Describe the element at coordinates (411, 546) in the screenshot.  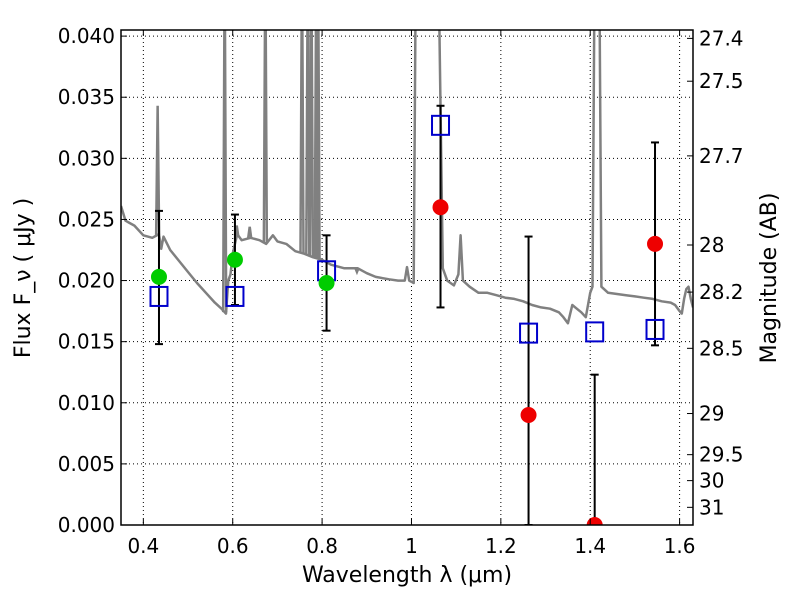
I see `x-tick-label: 1` at that location.